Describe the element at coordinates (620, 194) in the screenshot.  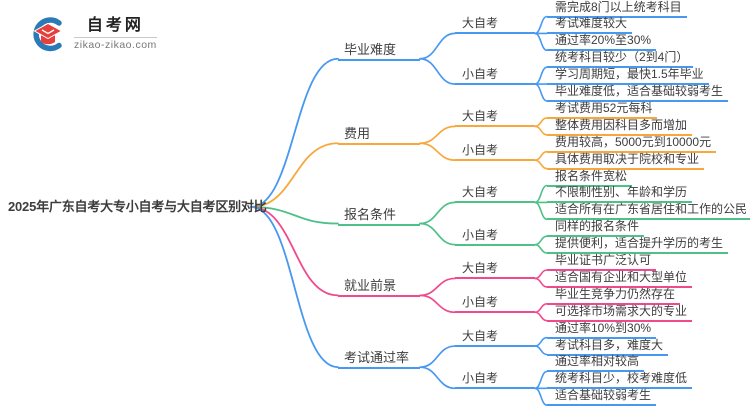
I see `leaf-node: 不限制性别、年龄和学历` at that location.